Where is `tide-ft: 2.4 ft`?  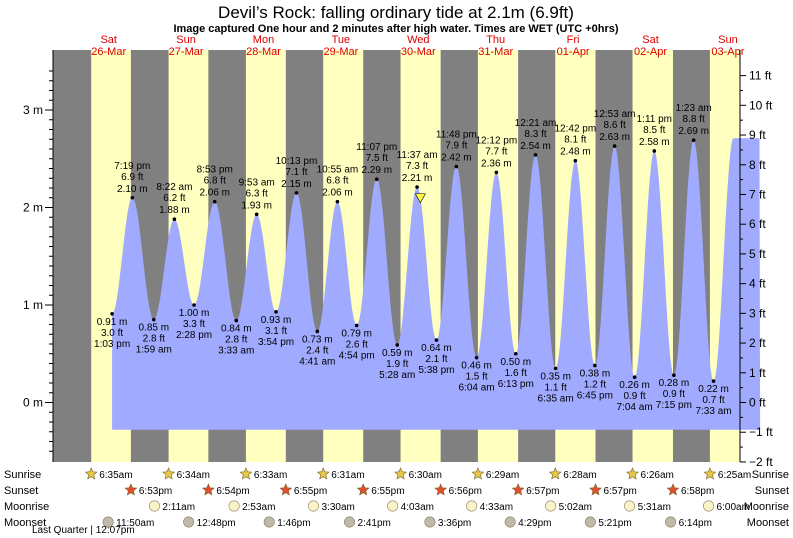
tide-ft: 2.4 ft is located at coordinates (317, 350).